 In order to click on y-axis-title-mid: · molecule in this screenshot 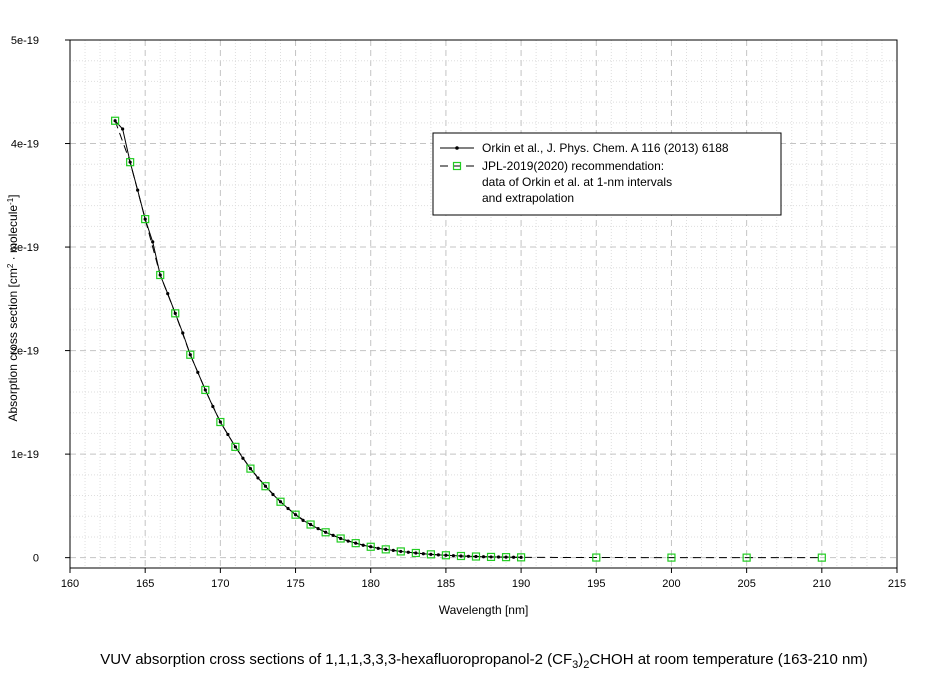, I will do `click(13, 234)`.